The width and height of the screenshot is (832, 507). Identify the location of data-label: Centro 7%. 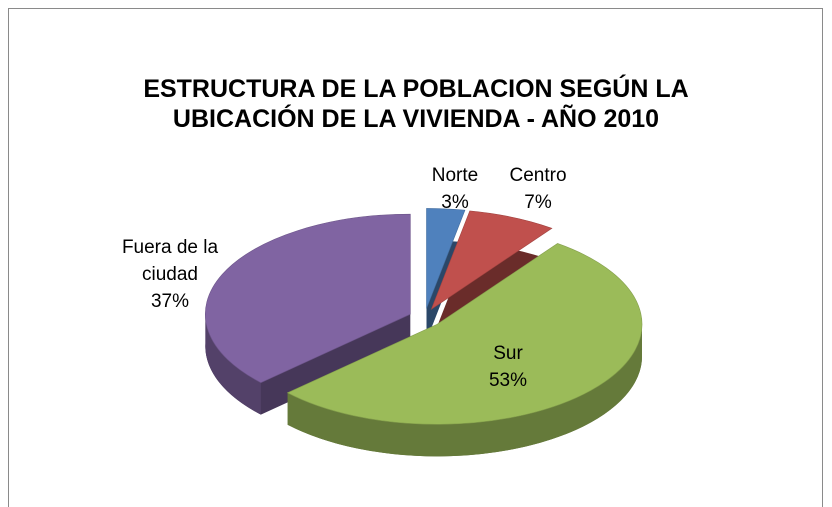
(538, 189).